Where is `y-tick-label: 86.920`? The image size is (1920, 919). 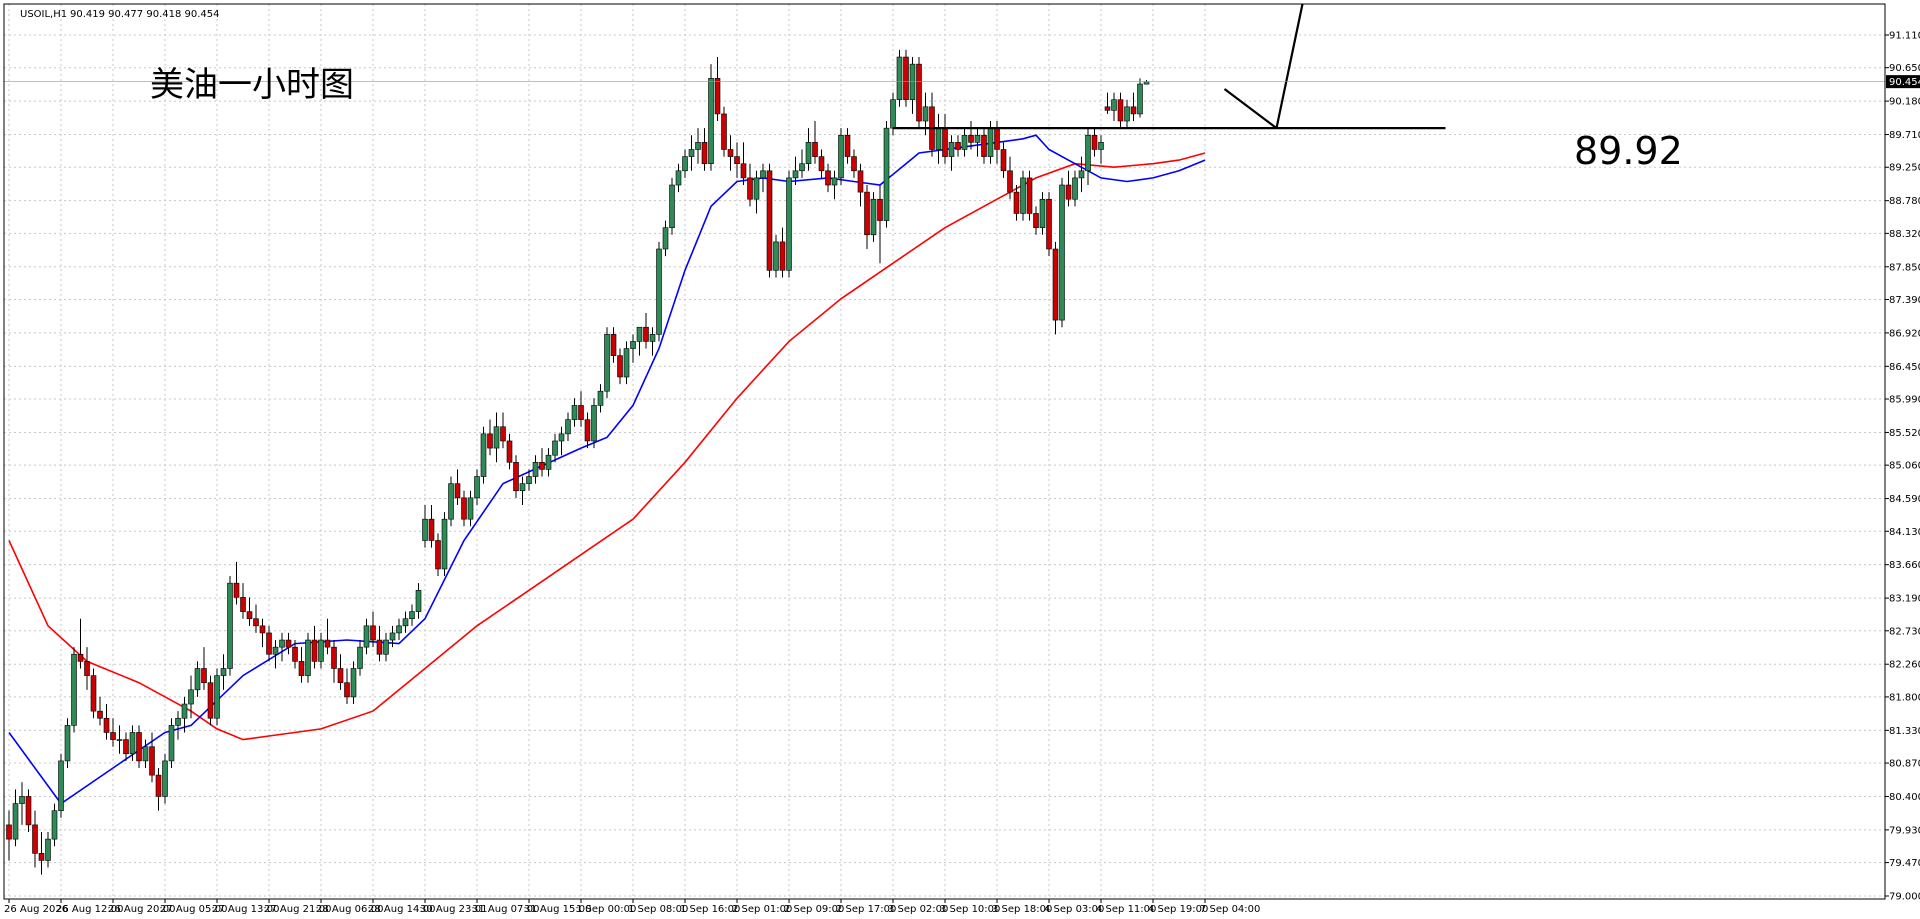 y-tick-label: 86.920 is located at coordinates (1904, 333).